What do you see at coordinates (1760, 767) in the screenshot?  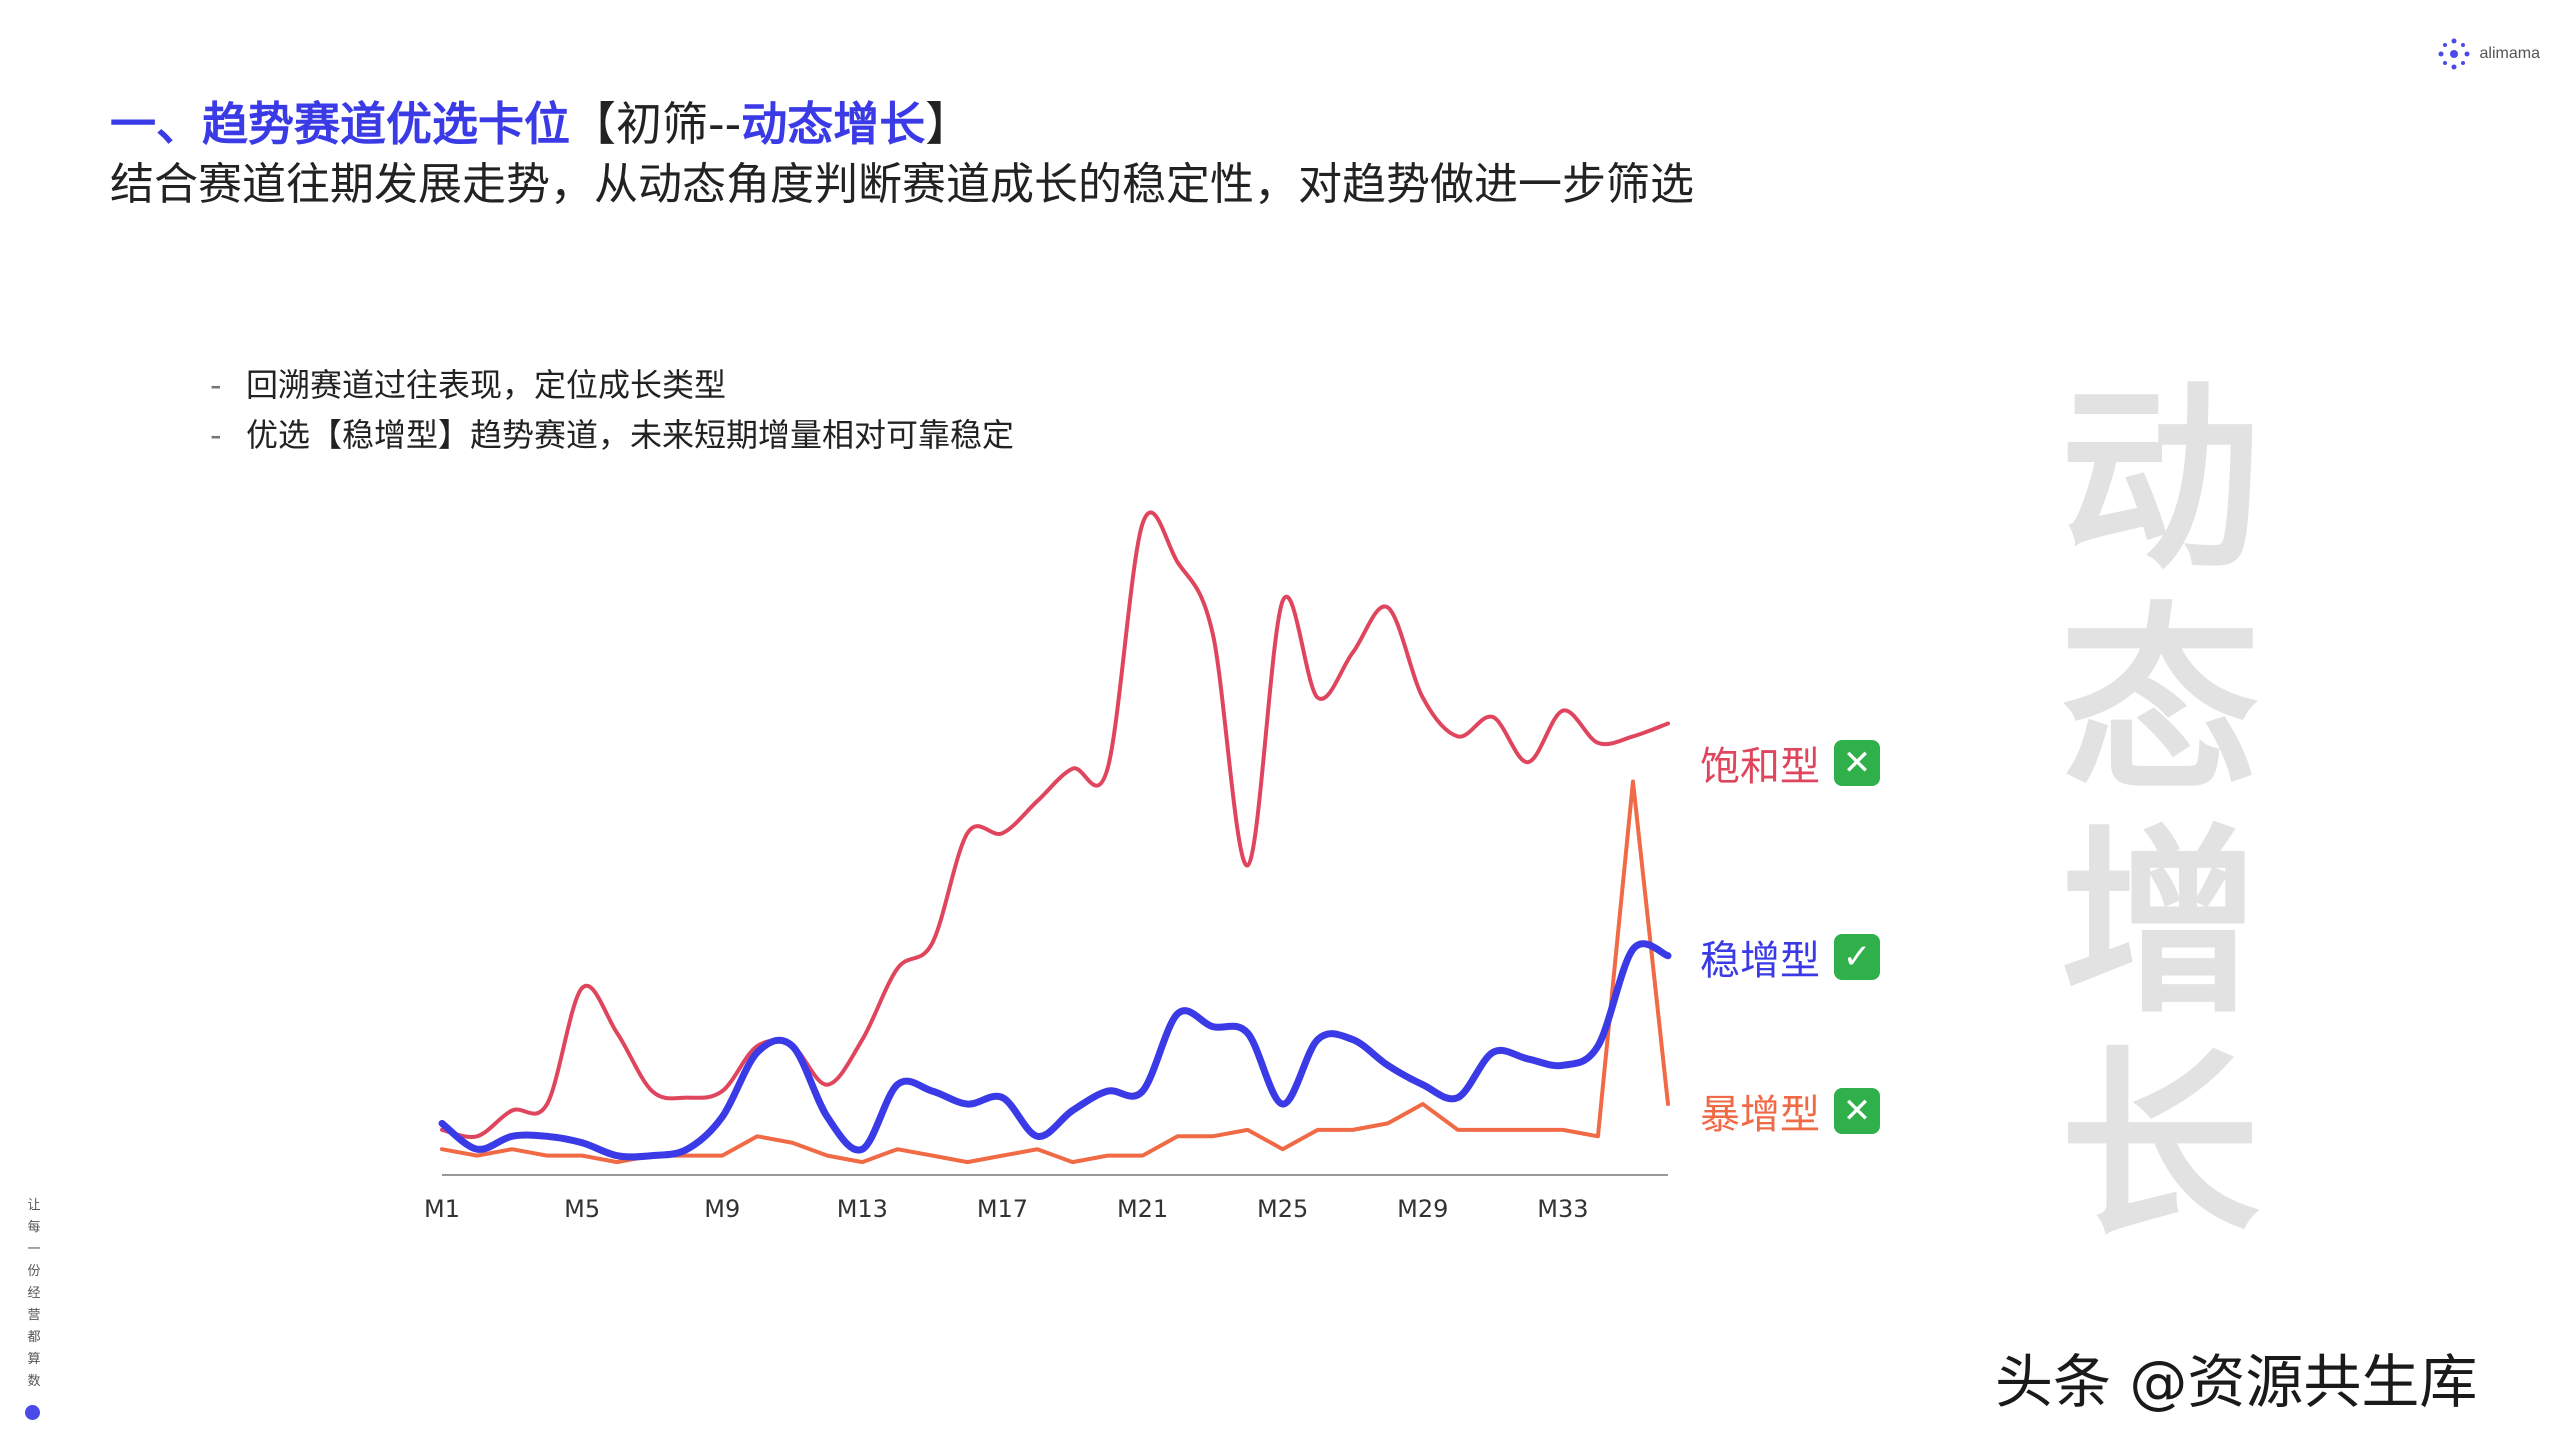 I see `series-name: 饱和型` at bounding box center [1760, 767].